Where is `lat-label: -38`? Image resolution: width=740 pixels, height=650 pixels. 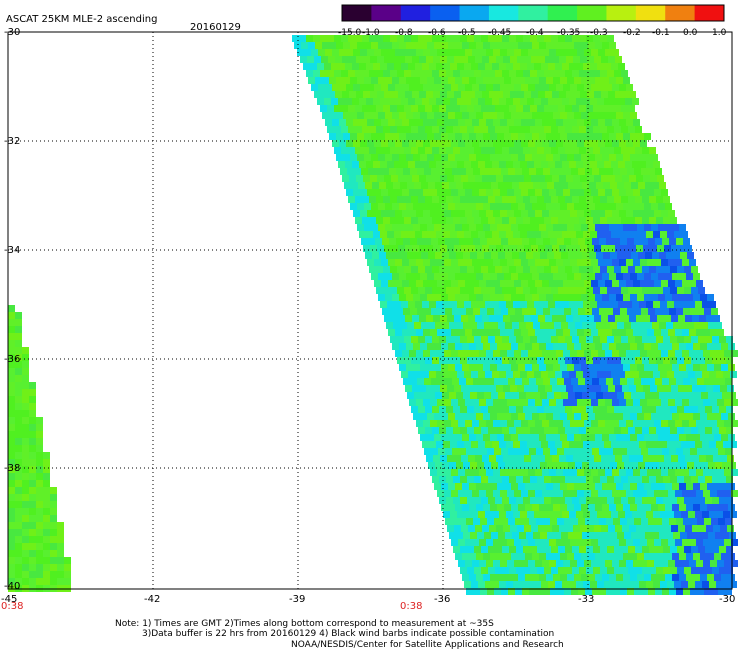
lat-label: -38 is located at coordinates (12, 468).